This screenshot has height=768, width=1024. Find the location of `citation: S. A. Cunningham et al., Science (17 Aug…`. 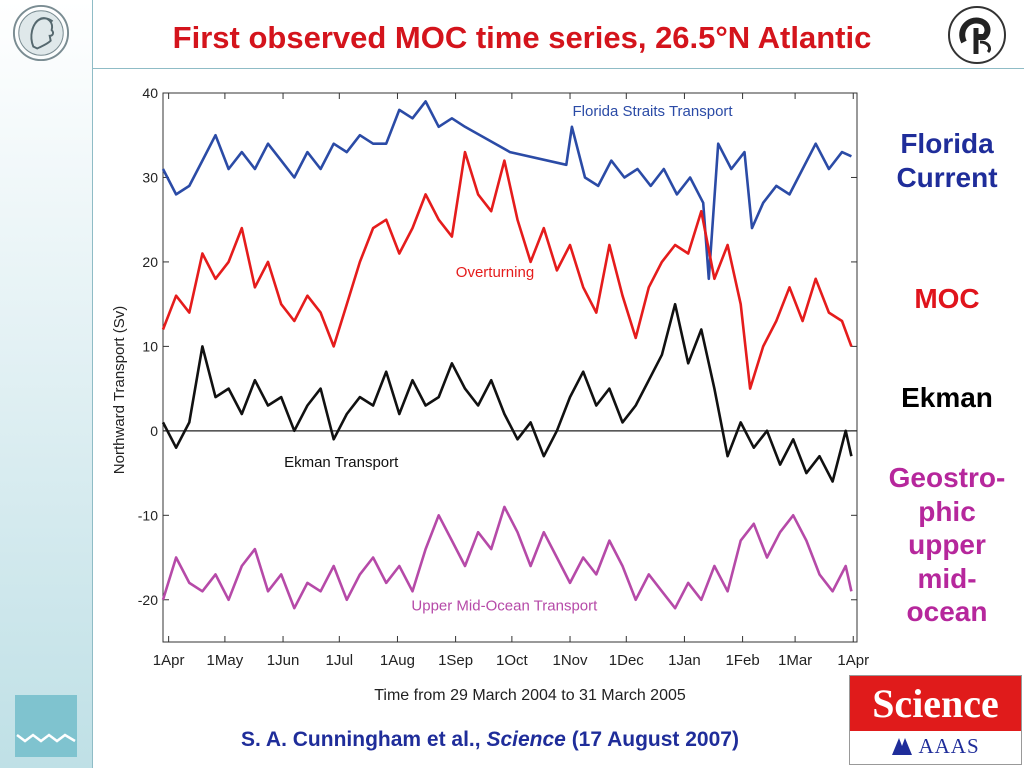

citation: S. A. Cunningham et al., Science (17 Aug… is located at coordinates (490, 740).